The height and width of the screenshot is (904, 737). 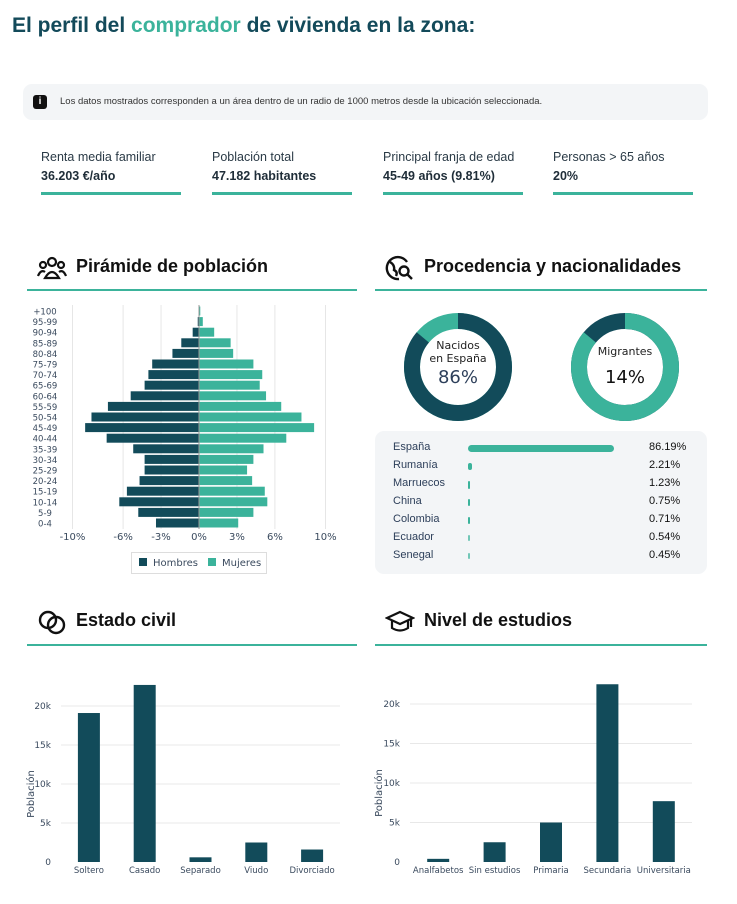 I want to click on nationality-row: Senegal 0.45%, so click(x=541, y=556).